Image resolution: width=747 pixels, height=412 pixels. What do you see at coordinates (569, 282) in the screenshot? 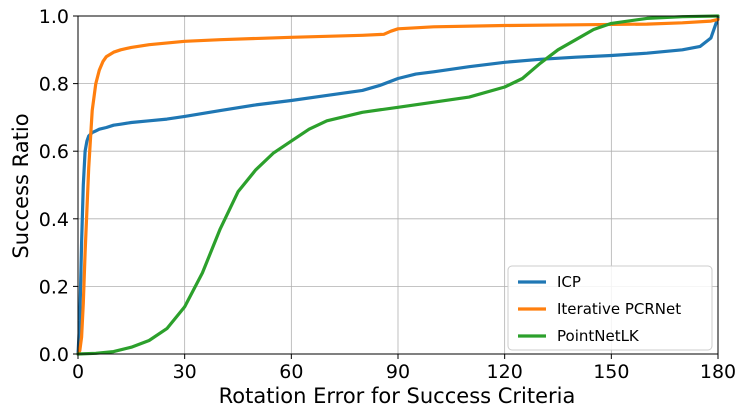
I see `legend-label: ICP` at bounding box center [569, 282].